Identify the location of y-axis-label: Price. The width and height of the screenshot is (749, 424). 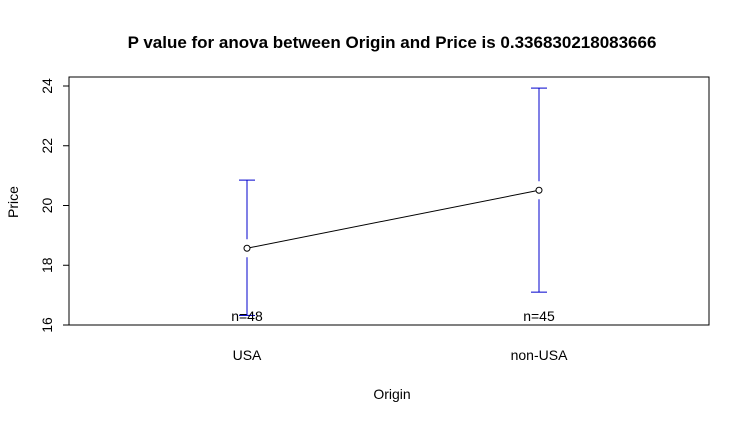
(13, 202).